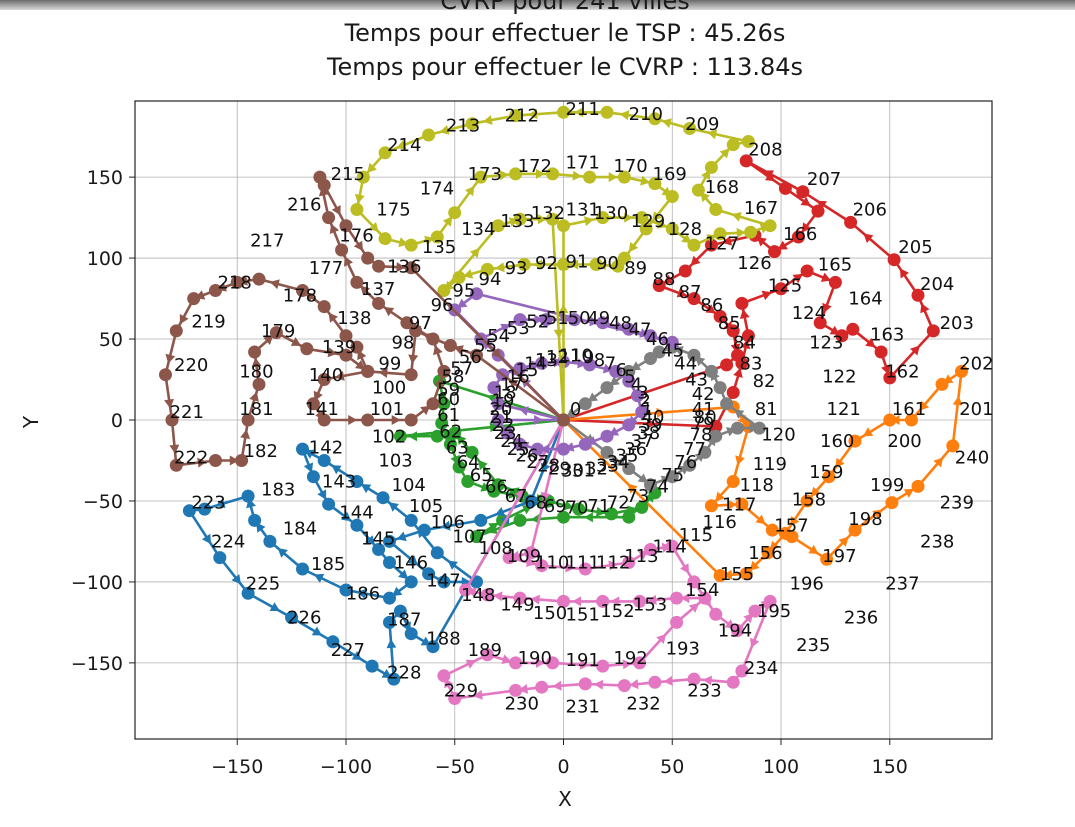 This screenshot has height=827, width=1075. What do you see at coordinates (490, 279) in the screenshot?
I see `city-label: 94` at bounding box center [490, 279].